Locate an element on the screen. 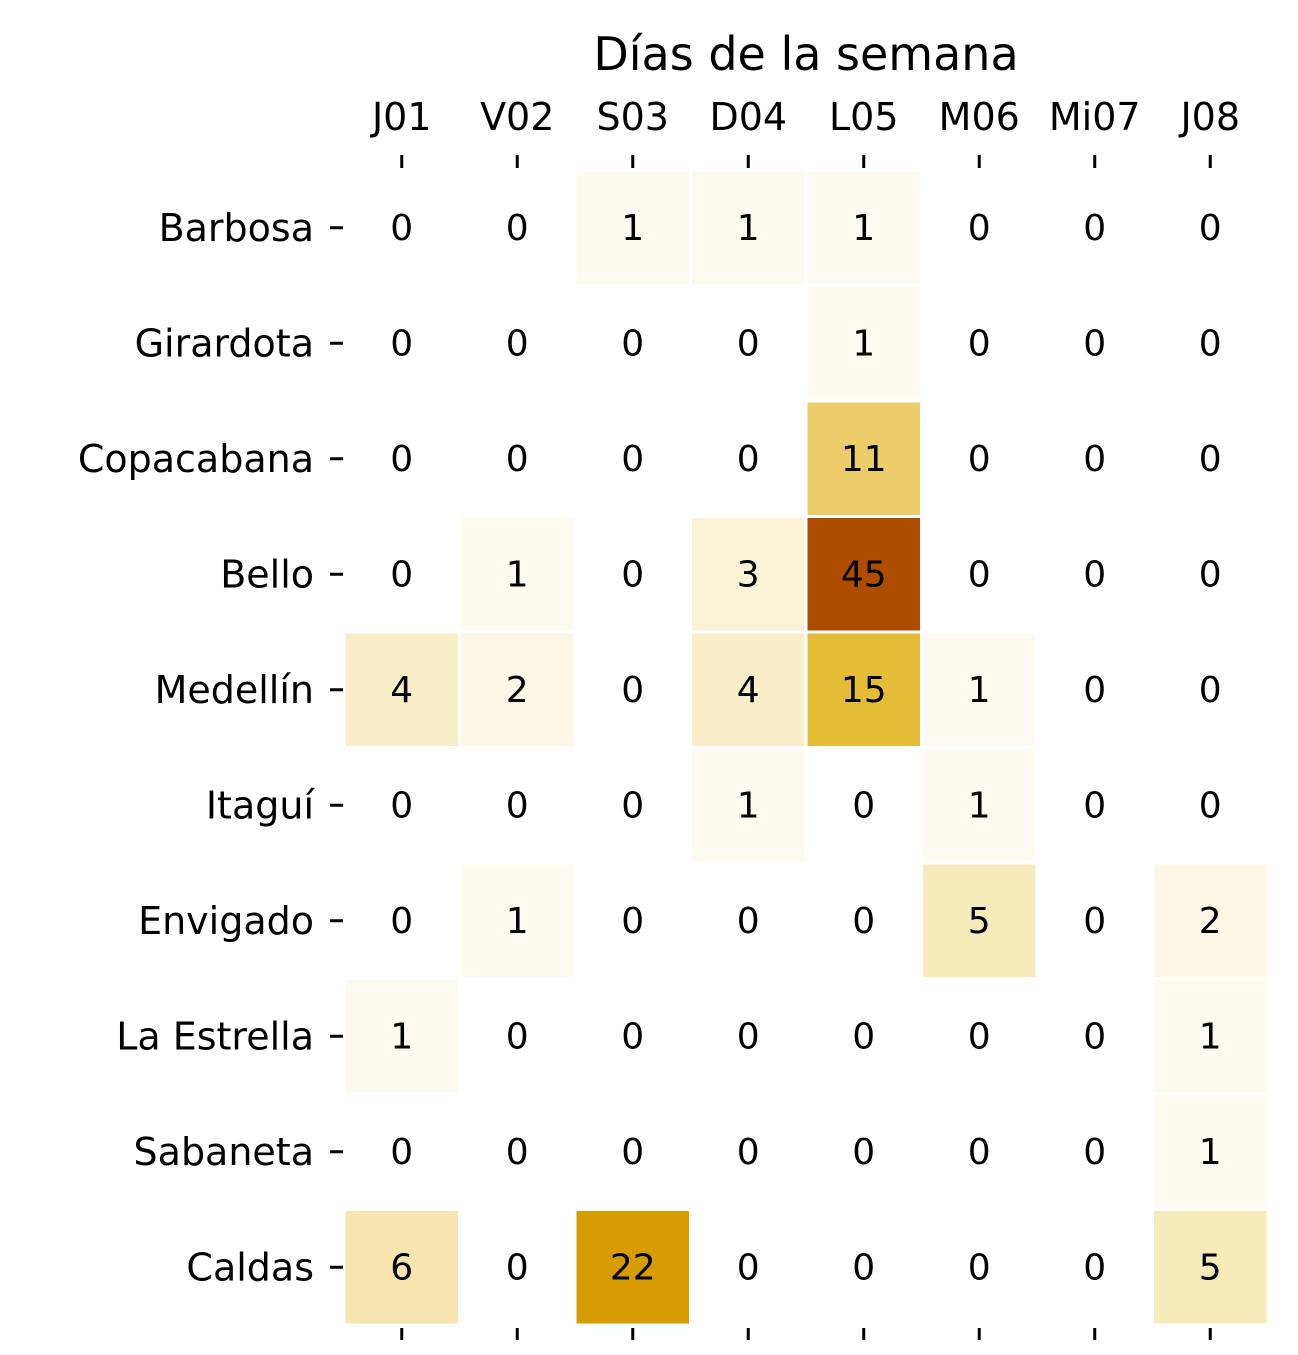 The height and width of the screenshot is (1355, 1298). x-tick-label: L05 is located at coordinates (864, 117).